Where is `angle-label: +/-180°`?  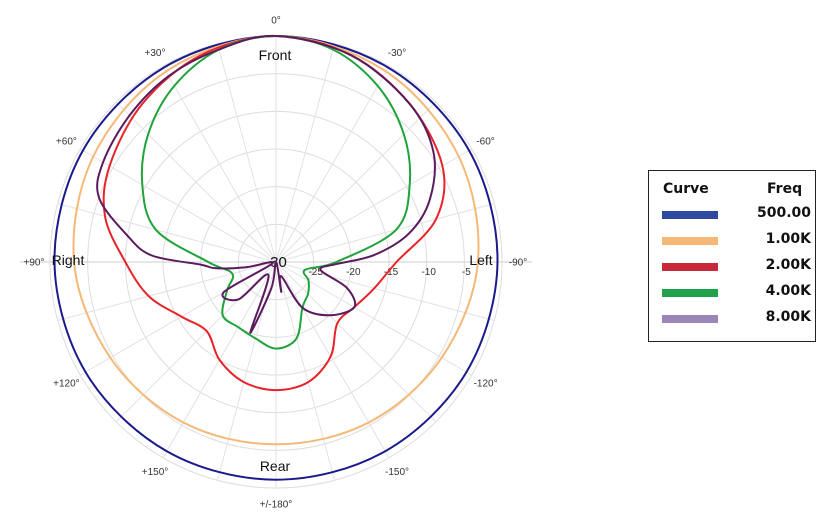
angle-label: +/-180° is located at coordinates (276, 505).